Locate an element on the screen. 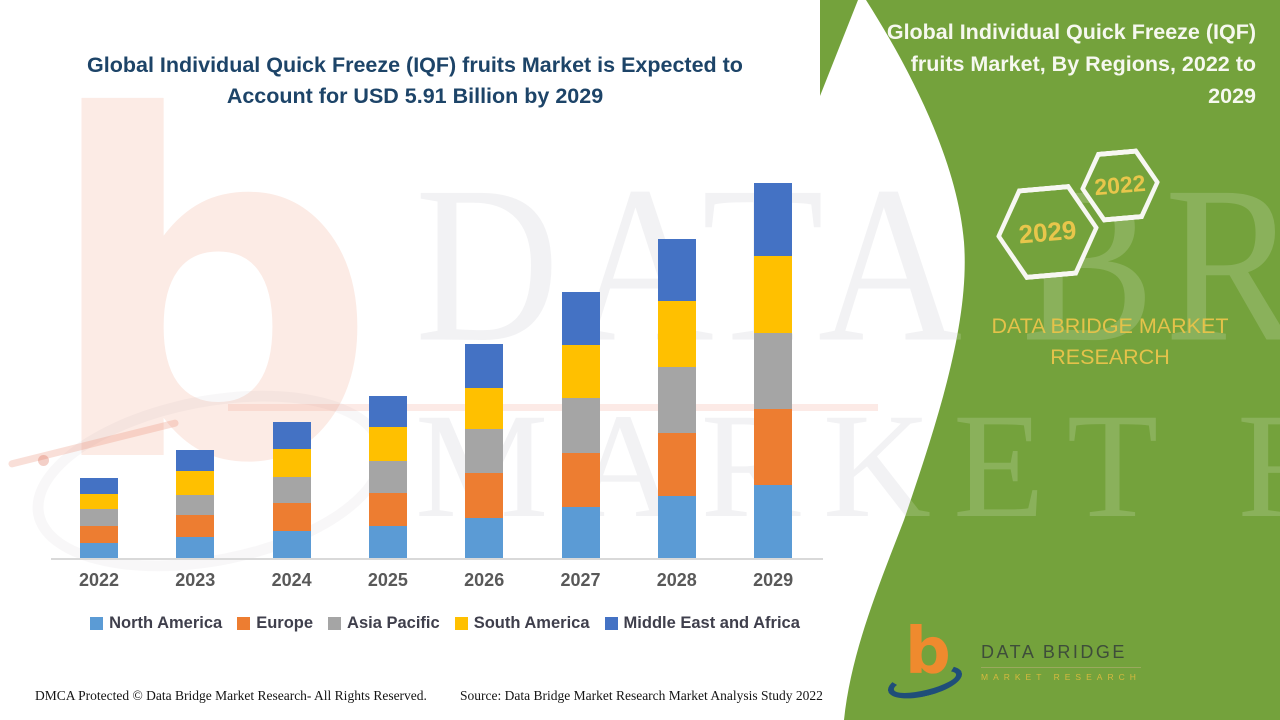 The image size is (1280, 720). bar-2022 is located at coordinates (99, 518).